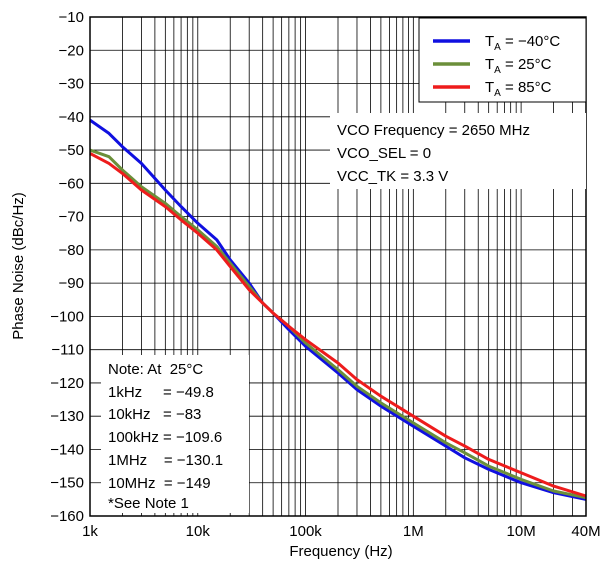  Describe the element at coordinates (71, 183) in the screenshot. I see `y-tick-label: −60` at that location.